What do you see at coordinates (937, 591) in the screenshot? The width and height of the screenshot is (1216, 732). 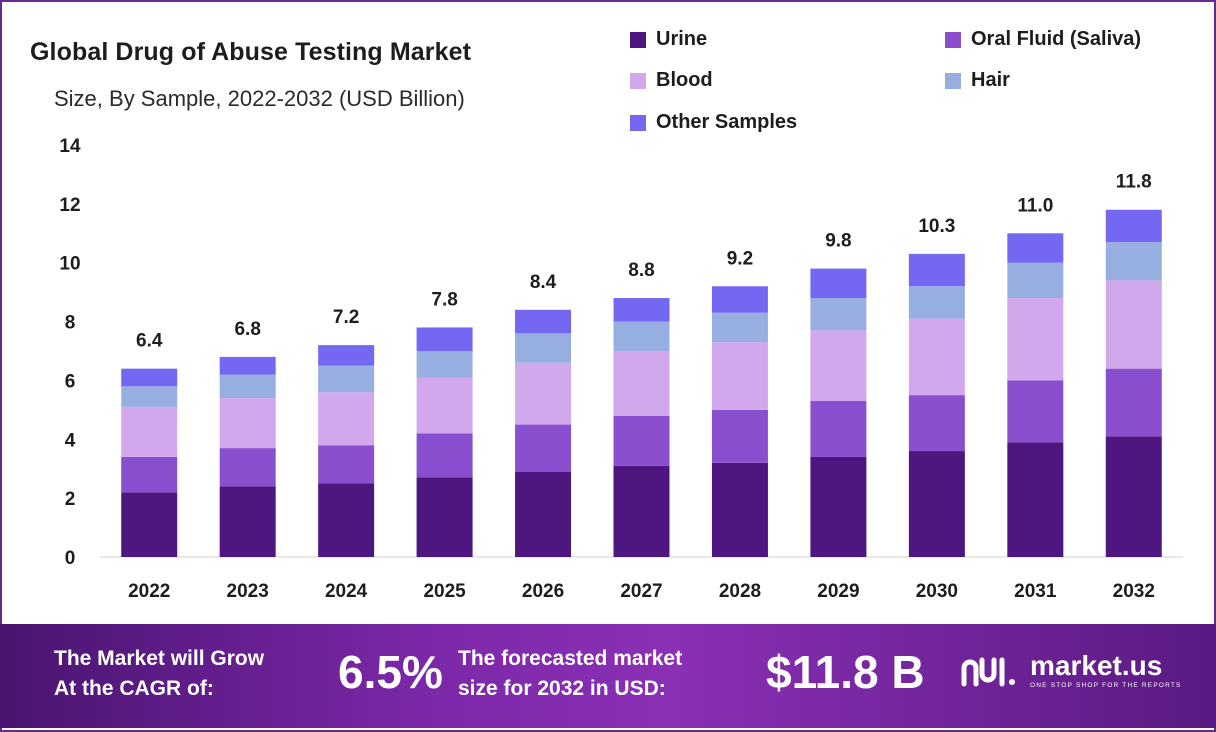 I see `x-tick-label: 2030` at bounding box center [937, 591].